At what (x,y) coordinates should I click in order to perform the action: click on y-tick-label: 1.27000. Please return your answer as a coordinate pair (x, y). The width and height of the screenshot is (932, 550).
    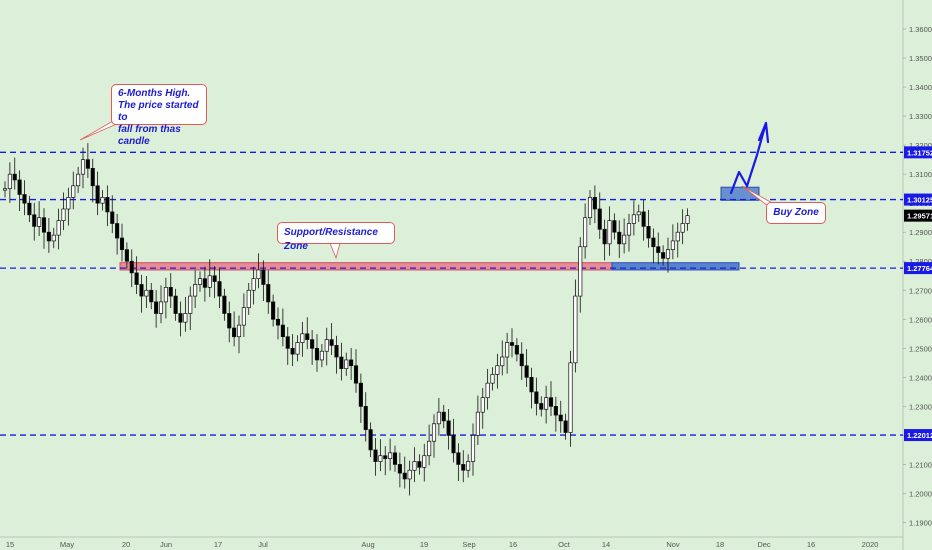
    Looking at the image, I should click on (920, 290).